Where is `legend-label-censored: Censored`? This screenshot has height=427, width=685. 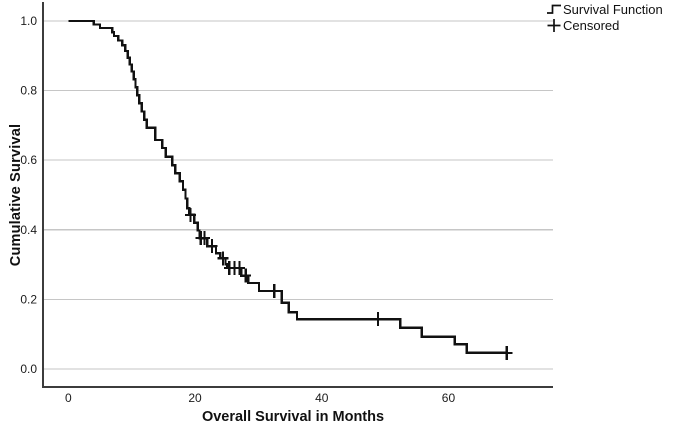 legend-label-censored: Censored is located at coordinates (591, 25).